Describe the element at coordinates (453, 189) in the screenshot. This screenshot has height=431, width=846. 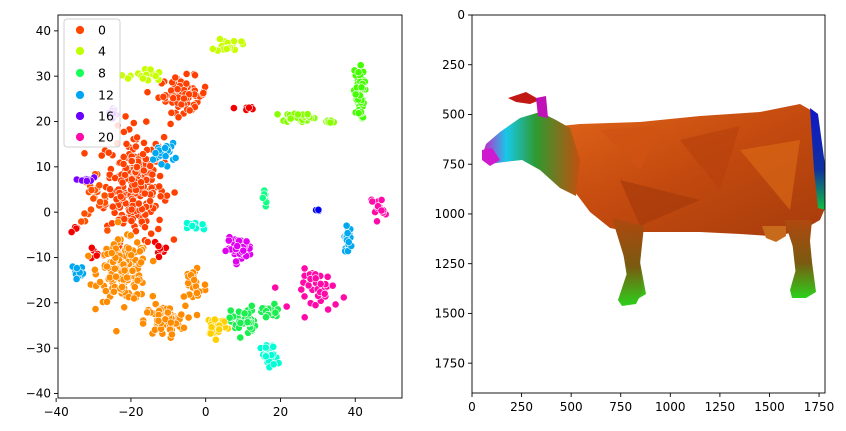
I see `image-y-ticks: 0 250 500 750 1000 1250 1500 1750` at that location.